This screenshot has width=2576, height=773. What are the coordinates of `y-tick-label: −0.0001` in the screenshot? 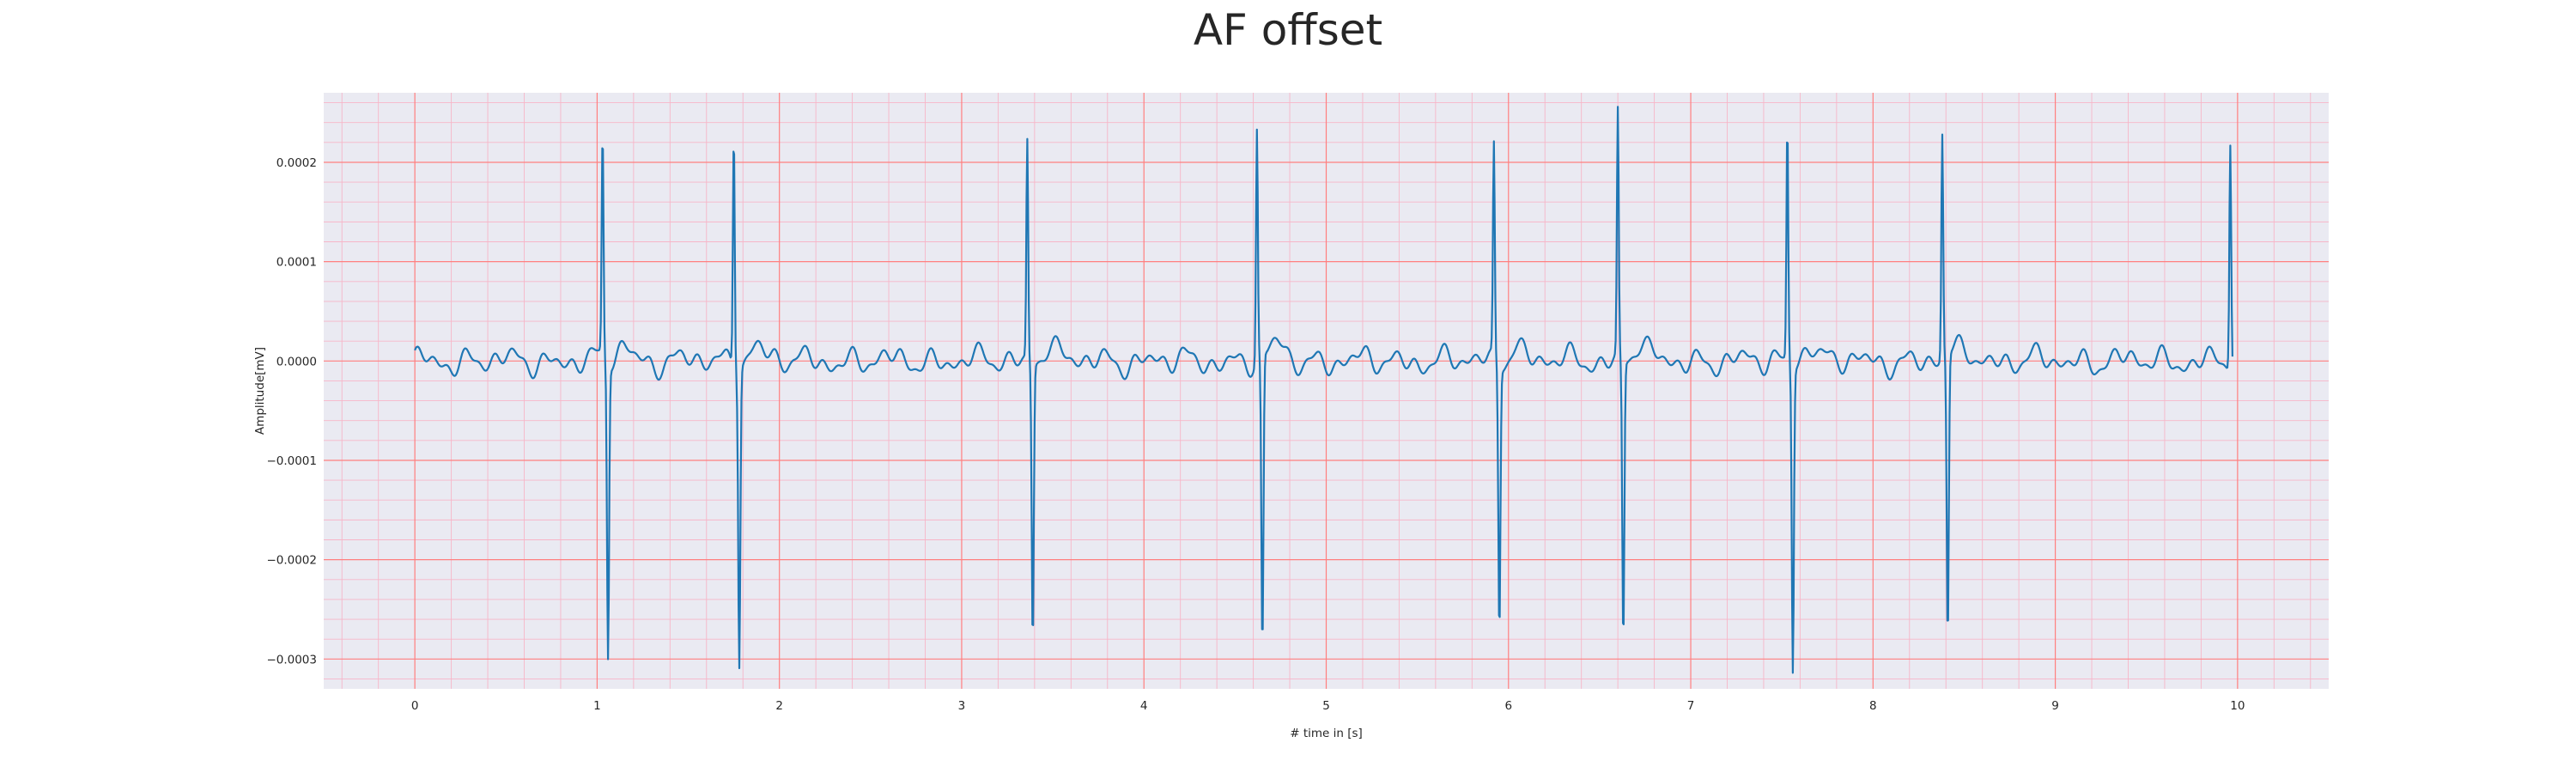 It's located at (291, 461).